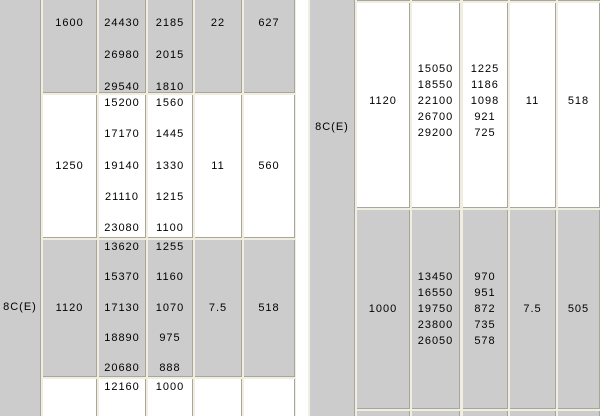 Image resolution: width=600 pixels, height=416 pixels. Describe the element at coordinates (122, 337) in the screenshot. I see `load-value: 18890` at that location.